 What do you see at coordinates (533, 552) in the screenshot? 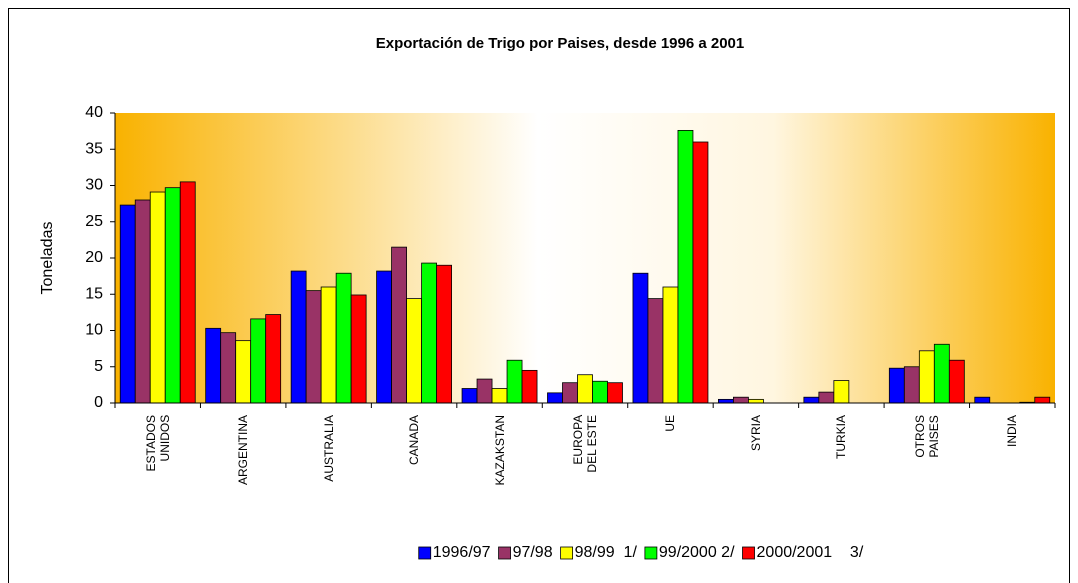
I see `legend-label: 97/98` at bounding box center [533, 552].